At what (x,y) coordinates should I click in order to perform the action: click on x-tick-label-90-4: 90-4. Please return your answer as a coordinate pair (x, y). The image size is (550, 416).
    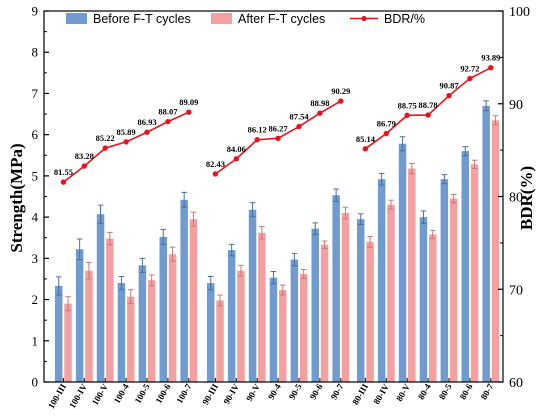
    Looking at the image, I should click on (274, 392).